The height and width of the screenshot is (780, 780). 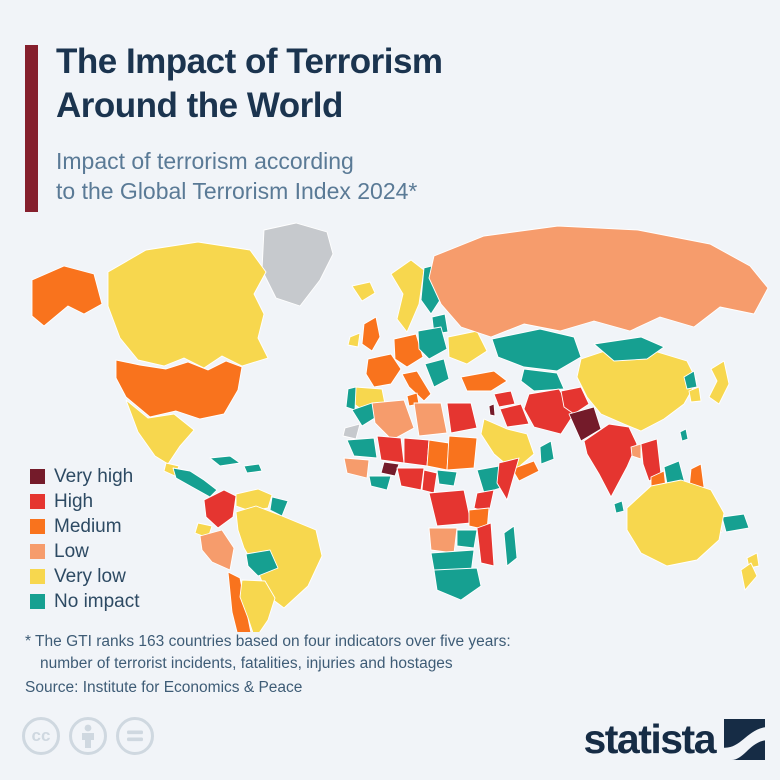 I want to click on statista-logo: statista, so click(x=674, y=739).